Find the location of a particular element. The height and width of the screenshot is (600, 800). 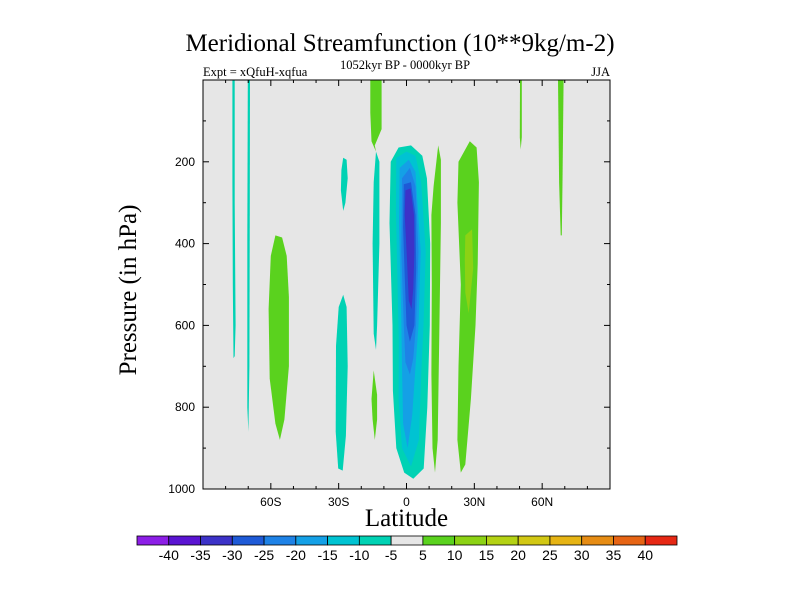

contour-region-cell-27N-core is located at coordinates (469, 271).